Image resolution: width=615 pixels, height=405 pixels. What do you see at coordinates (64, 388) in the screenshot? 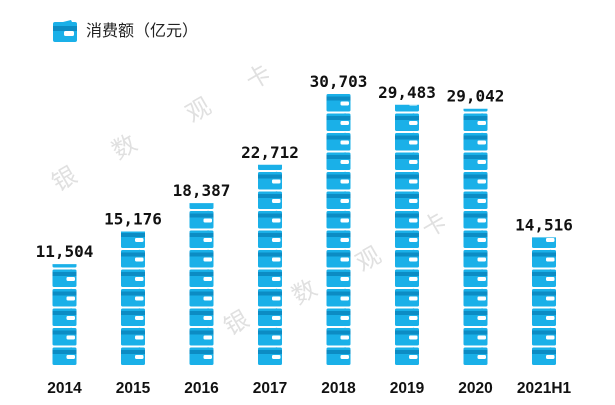
I see `category-label: 2014` at bounding box center [64, 388].